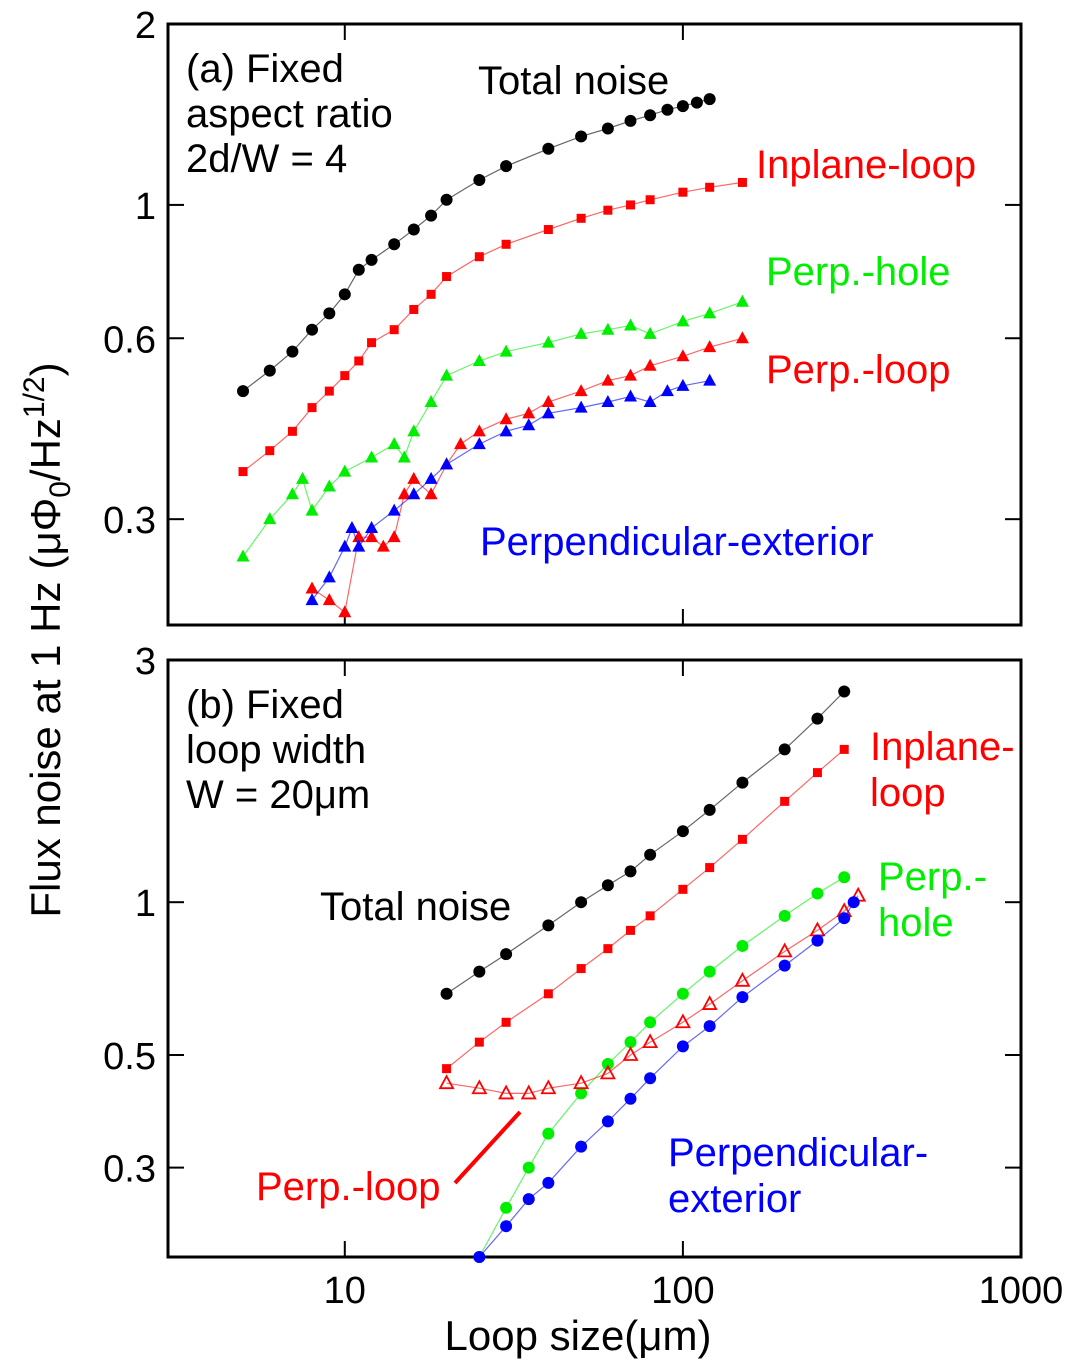 This screenshot has width=1075, height=1368. What do you see at coordinates (129, 1170) in the screenshot?
I see `panel-b-ytick-label: 0.3` at bounding box center [129, 1170].